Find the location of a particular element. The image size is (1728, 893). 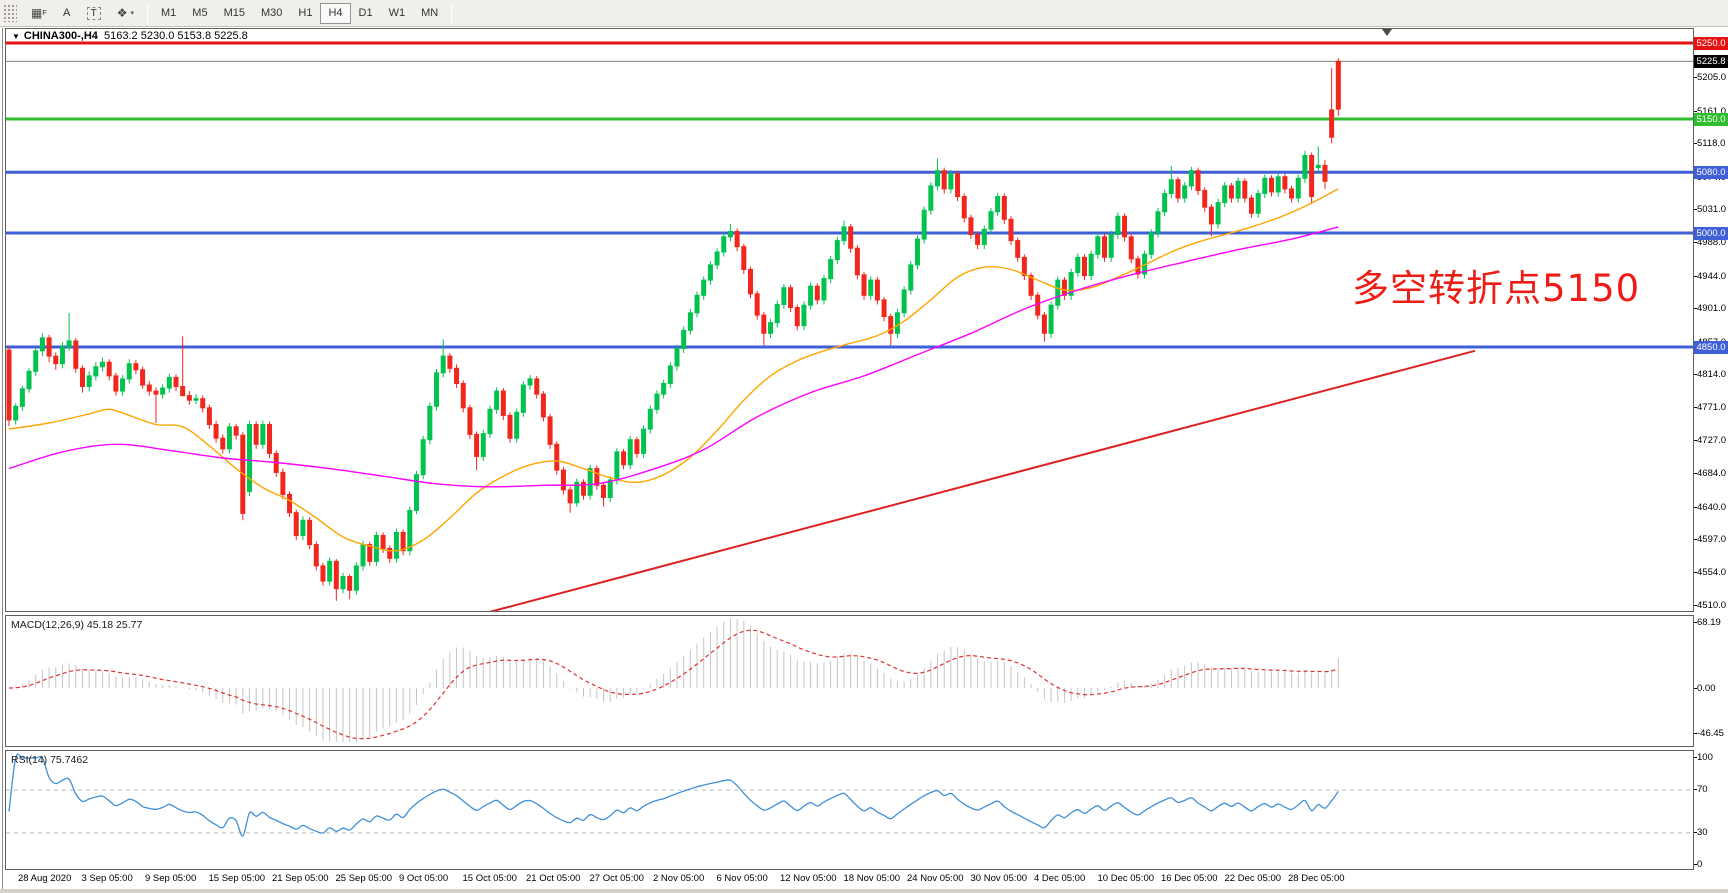

timeframe-h1: H1 is located at coordinates (305, 13).